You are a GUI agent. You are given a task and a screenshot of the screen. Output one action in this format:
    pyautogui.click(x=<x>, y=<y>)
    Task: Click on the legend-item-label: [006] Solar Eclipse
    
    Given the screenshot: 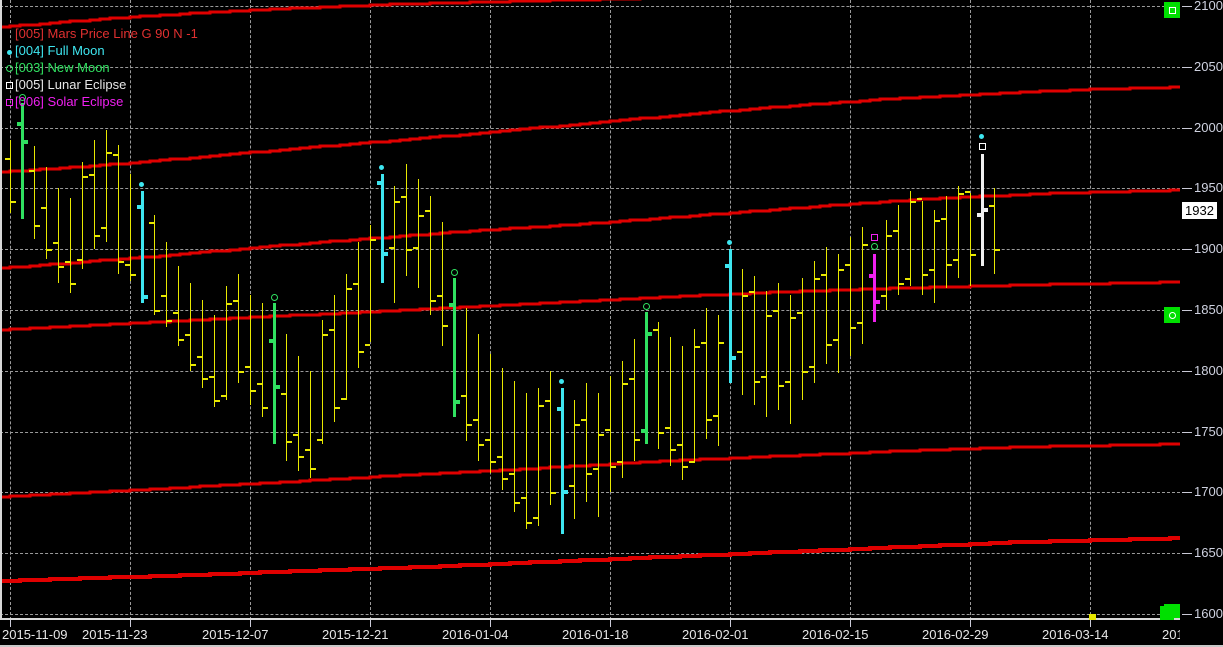 What is the action you would take?
    pyautogui.click(x=69, y=102)
    